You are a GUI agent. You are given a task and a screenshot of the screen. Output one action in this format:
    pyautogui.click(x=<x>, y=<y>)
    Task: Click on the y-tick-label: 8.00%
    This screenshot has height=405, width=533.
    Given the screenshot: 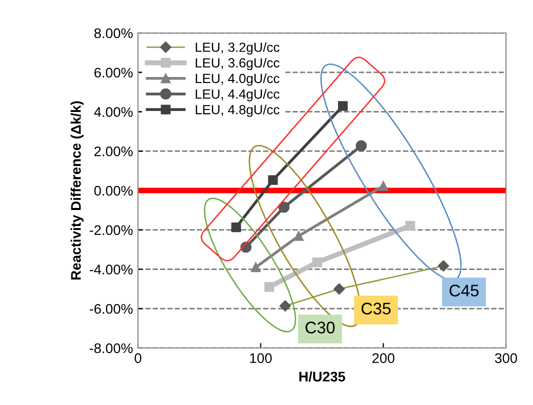 What is the action you would take?
    pyautogui.click(x=113, y=33)
    